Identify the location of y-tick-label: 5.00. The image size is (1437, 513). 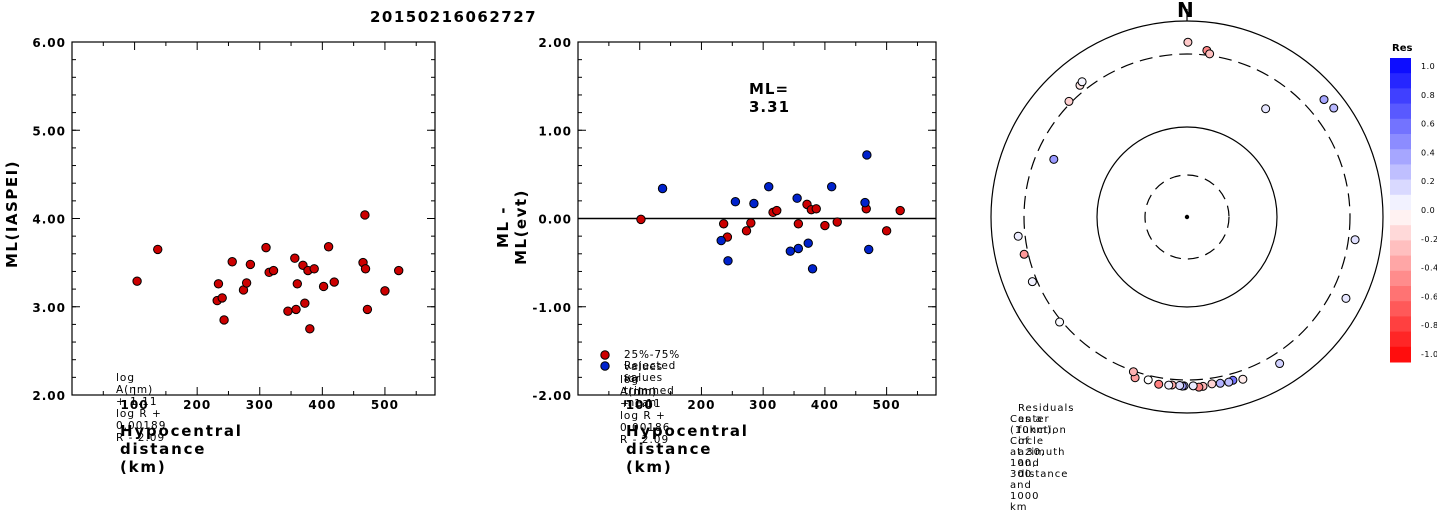
(49, 131).